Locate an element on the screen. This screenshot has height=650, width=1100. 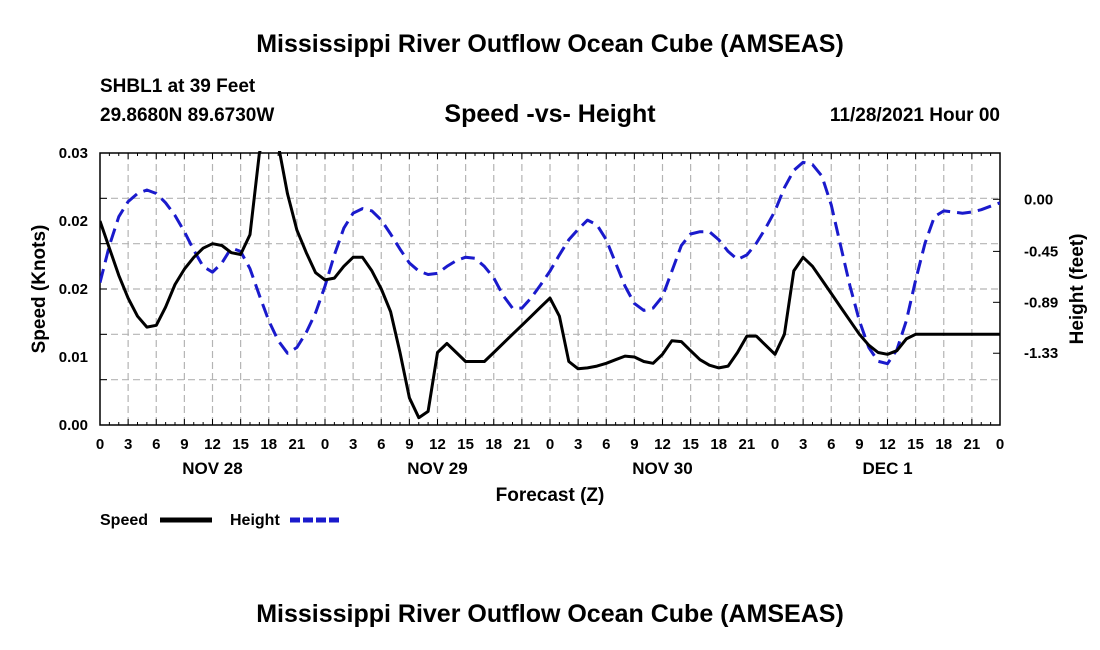
day-label: NOV 28 is located at coordinates (212, 468).